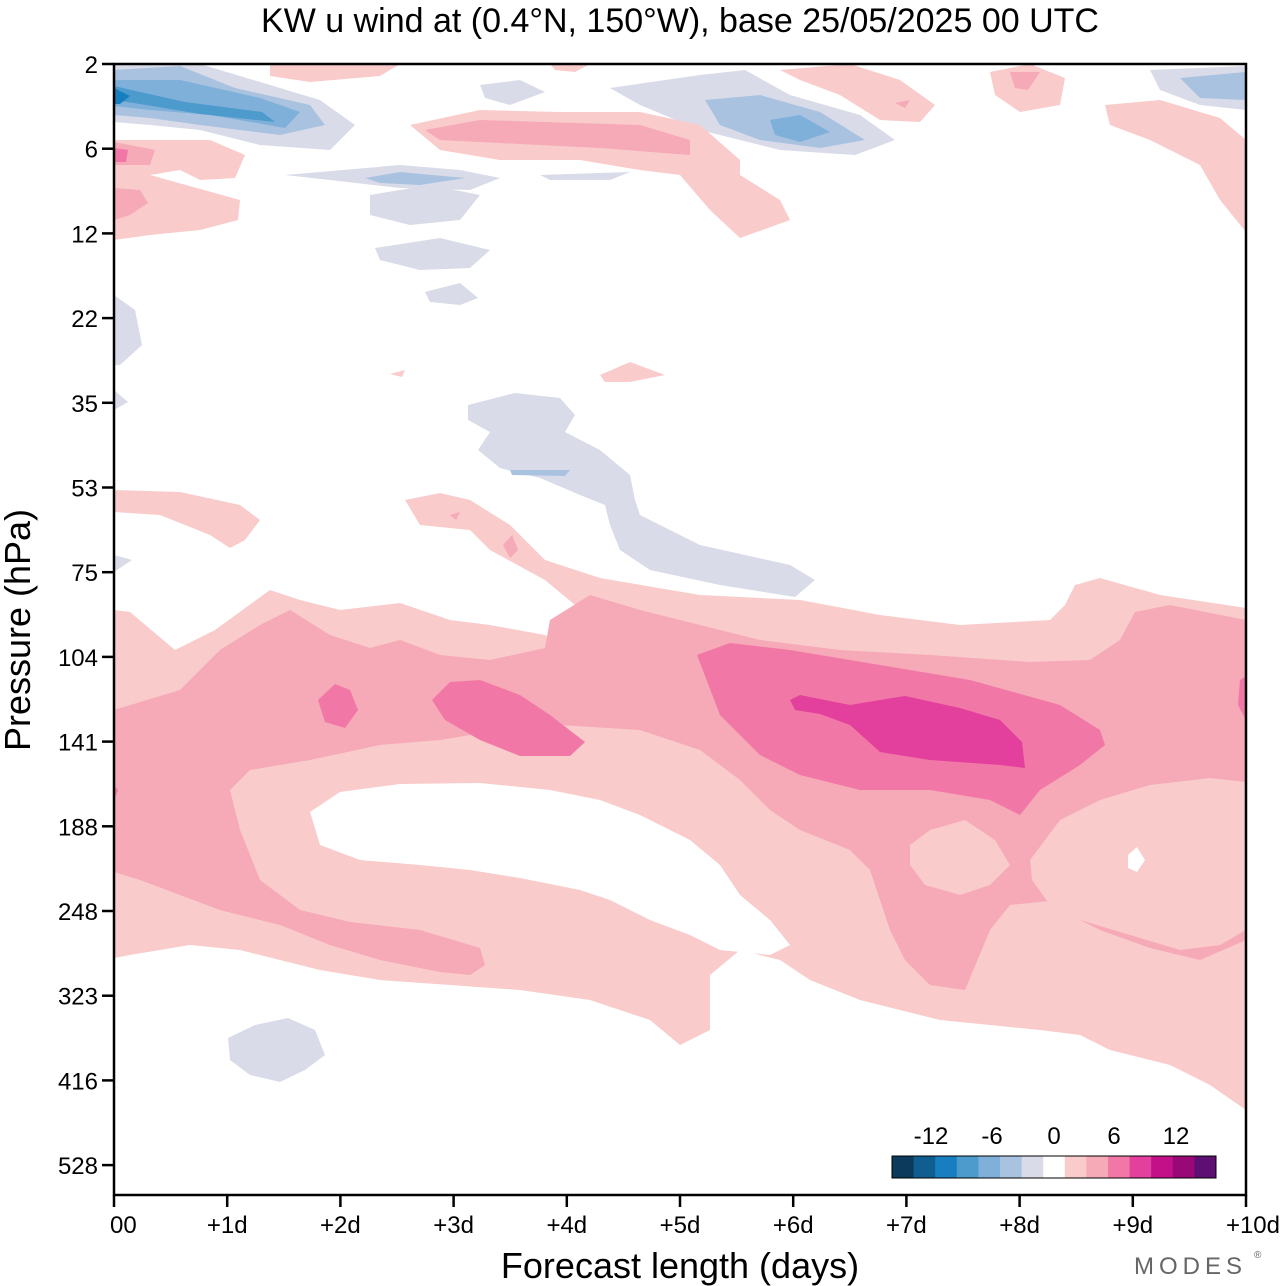 The image size is (1280, 1286). Describe the element at coordinates (121, 155) in the screenshot. I see `contour-pos-6-upper-left` at that location.